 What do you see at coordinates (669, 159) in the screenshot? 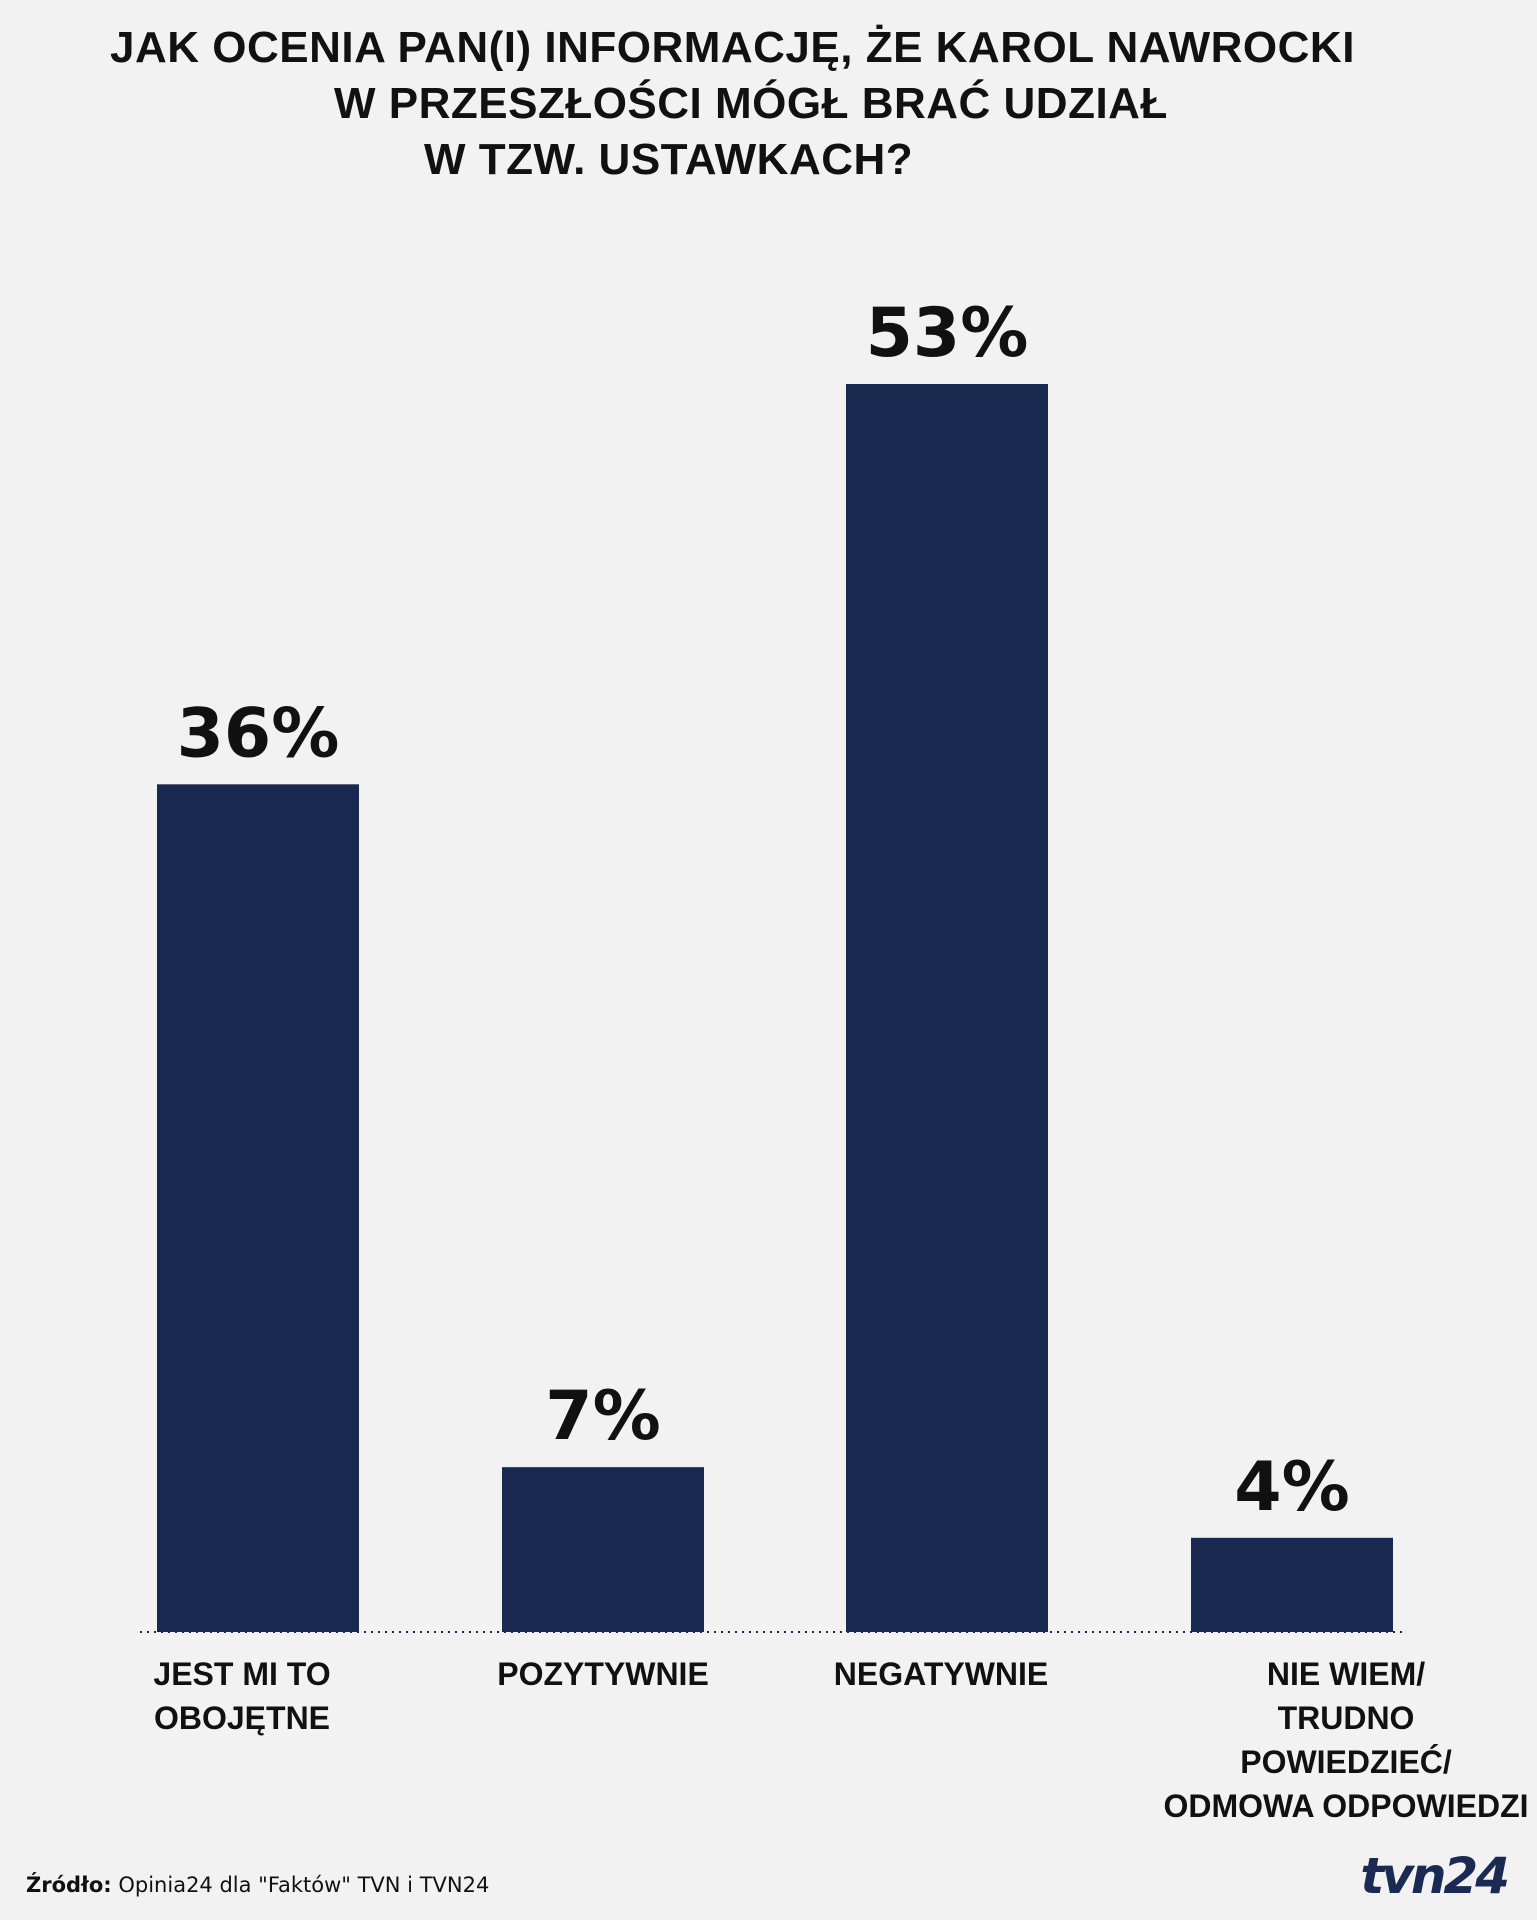
I see `chart-title-line: W TZW. USTAWKACH?` at bounding box center [669, 159].